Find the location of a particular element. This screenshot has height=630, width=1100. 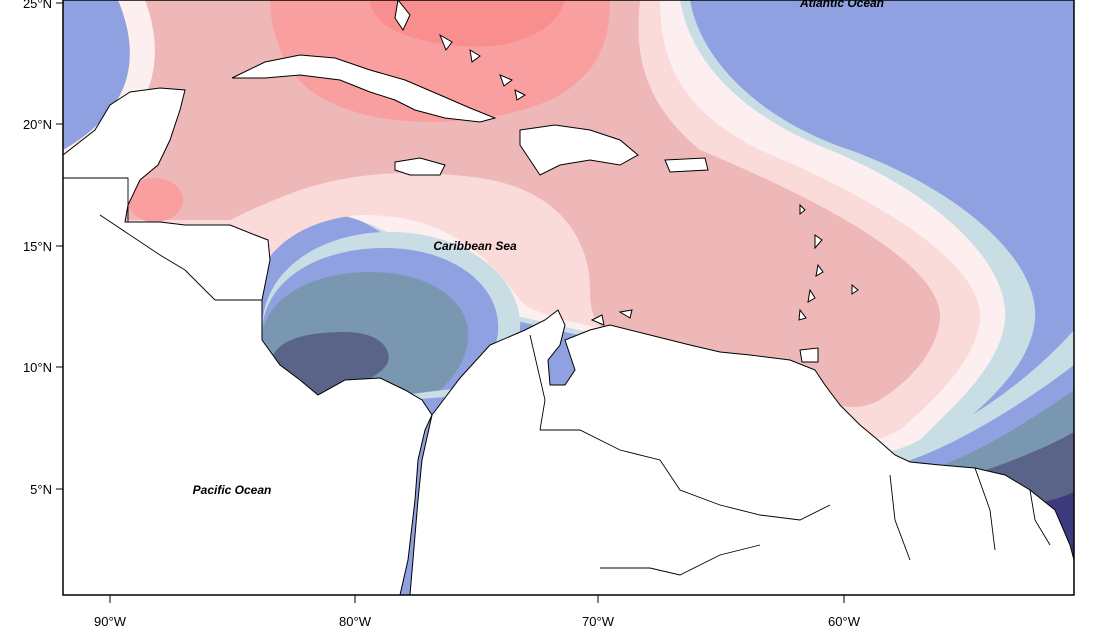

cuba-land is located at coordinates (364, 88).